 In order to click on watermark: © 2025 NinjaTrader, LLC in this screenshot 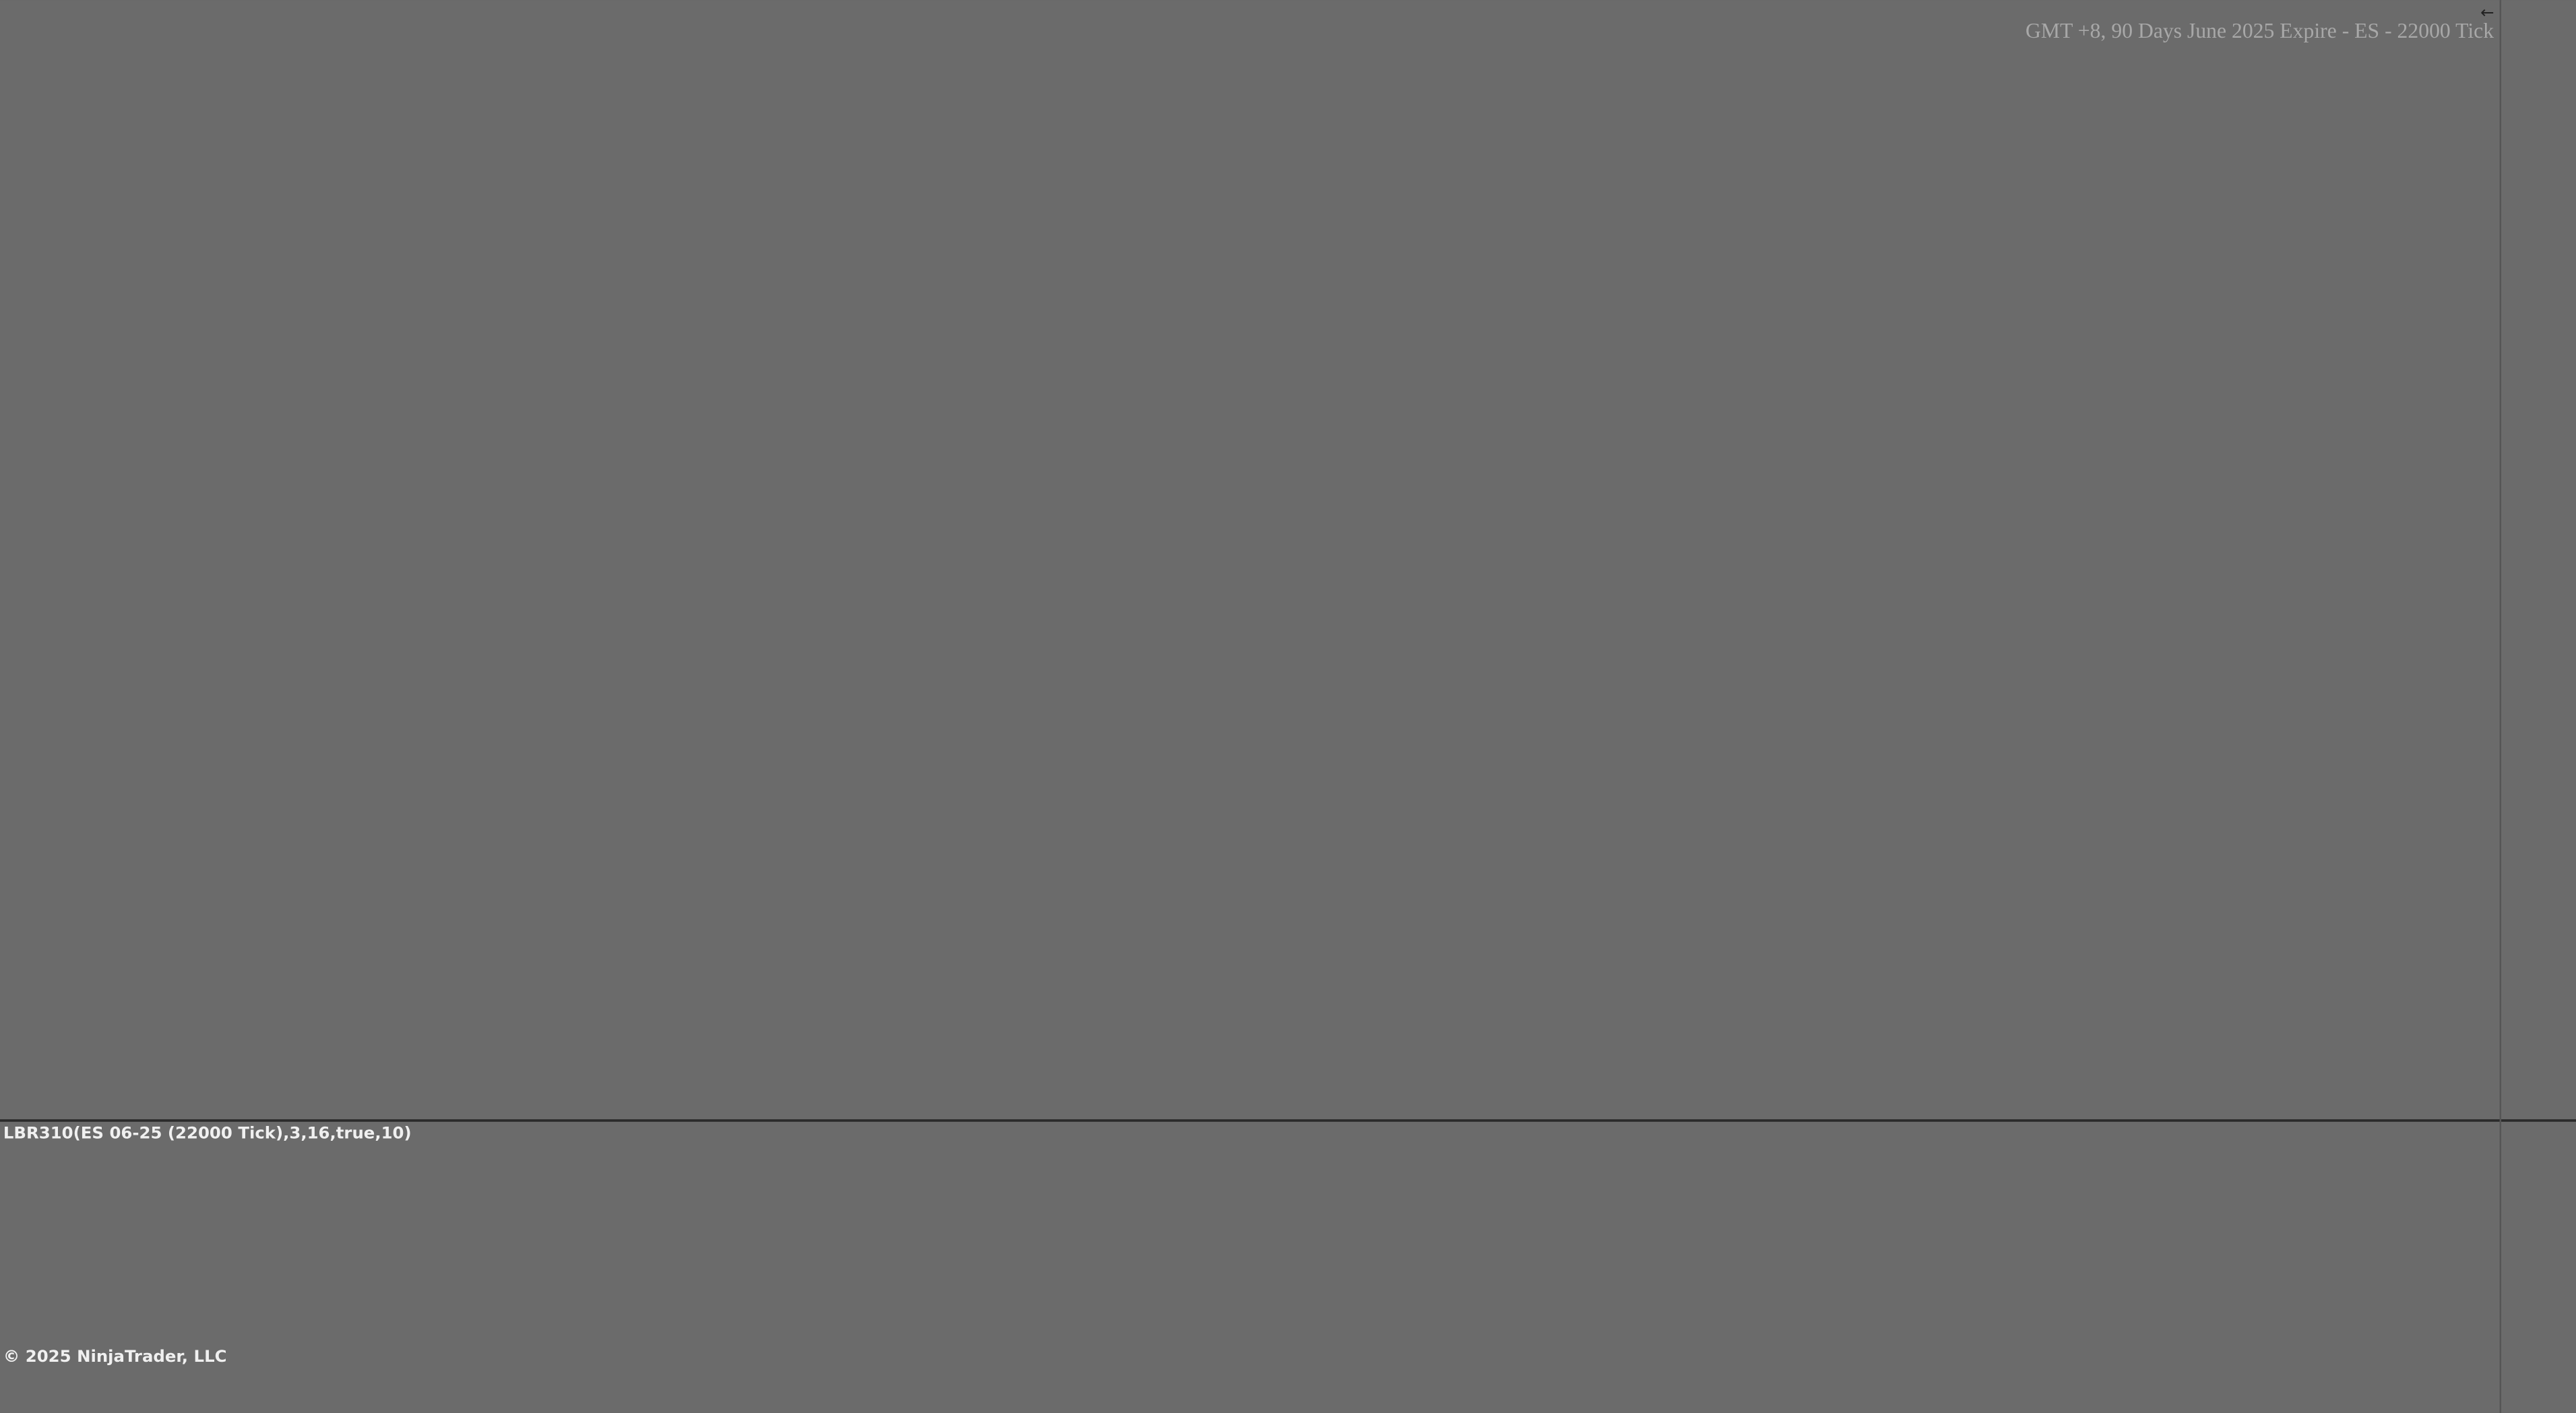, I will do `click(115, 1356)`.